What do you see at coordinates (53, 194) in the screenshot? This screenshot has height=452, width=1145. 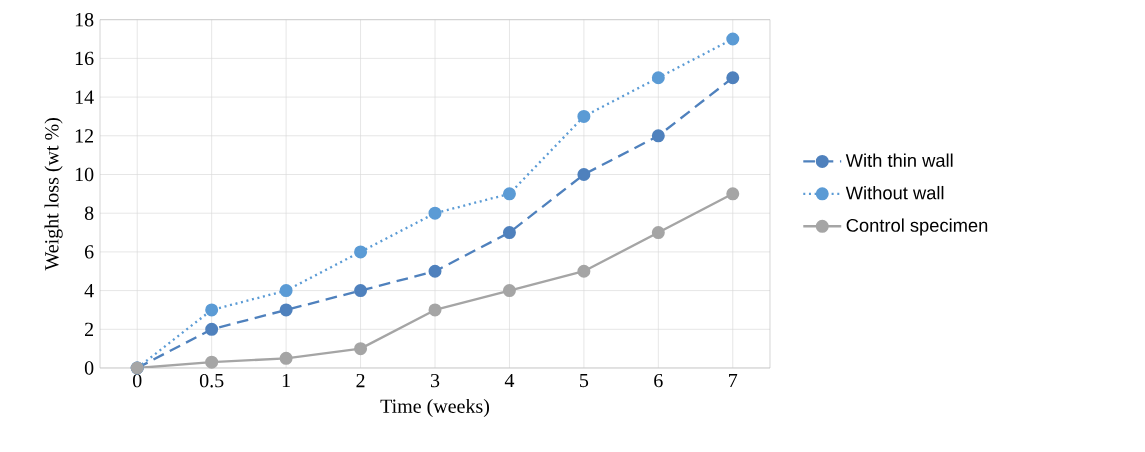 I see `y-axis-title: Weight loss (wt %)` at bounding box center [53, 194].